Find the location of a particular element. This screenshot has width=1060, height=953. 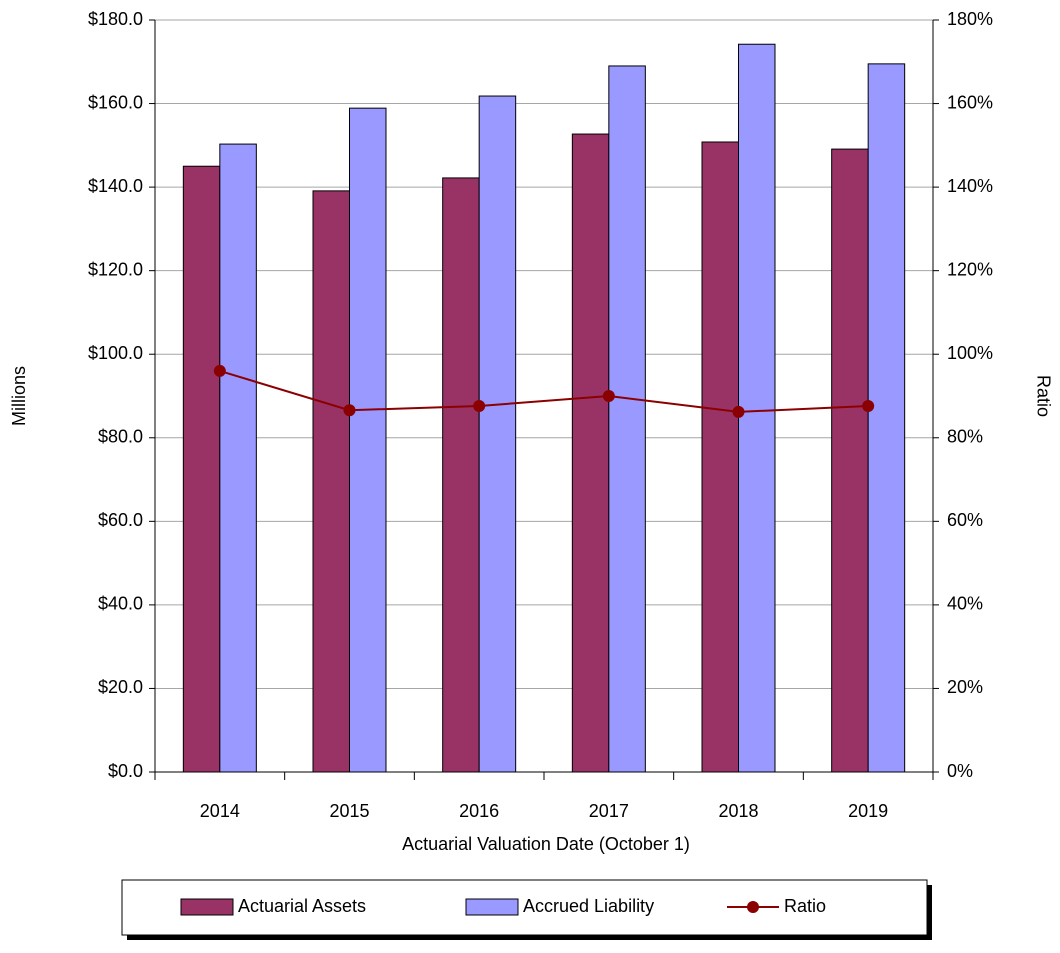

legend: Actuarial Assets Accrued Liability Ratio is located at coordinates (526, 909).